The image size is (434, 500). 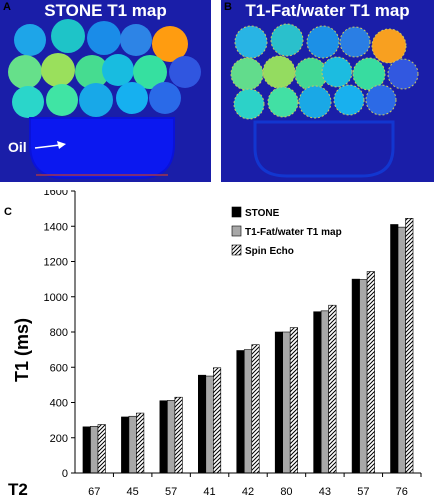 What do you see at coordinates (324, 71) in the screenshot?
I see `vials-b` at bounding box center [324, 71].